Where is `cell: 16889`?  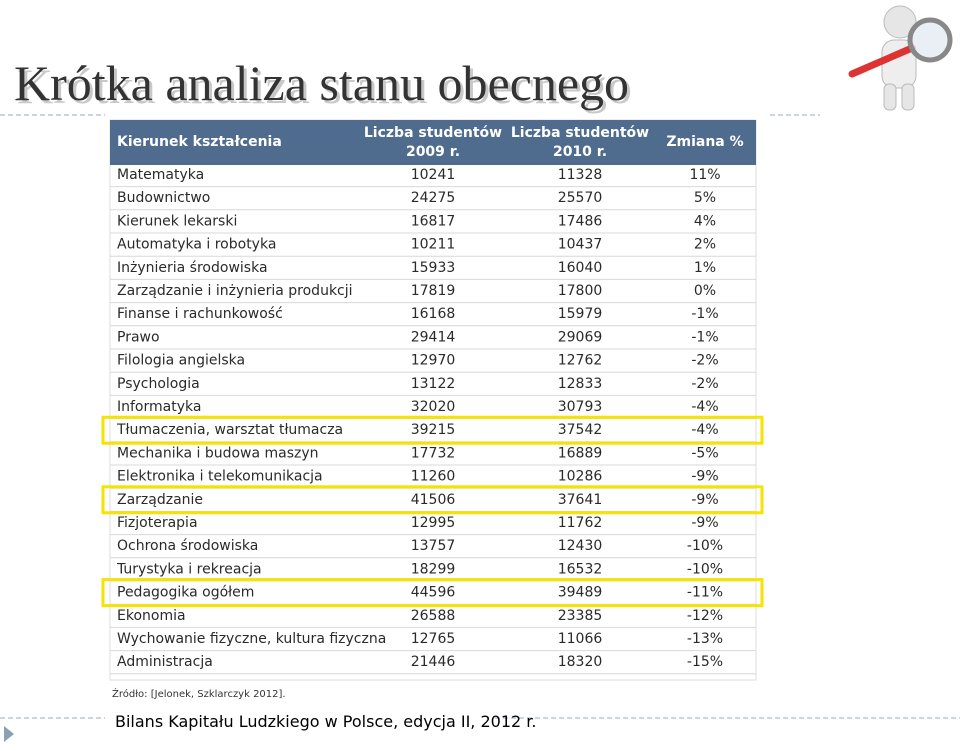
cell: 16889 is located at coordinates (580, 453).